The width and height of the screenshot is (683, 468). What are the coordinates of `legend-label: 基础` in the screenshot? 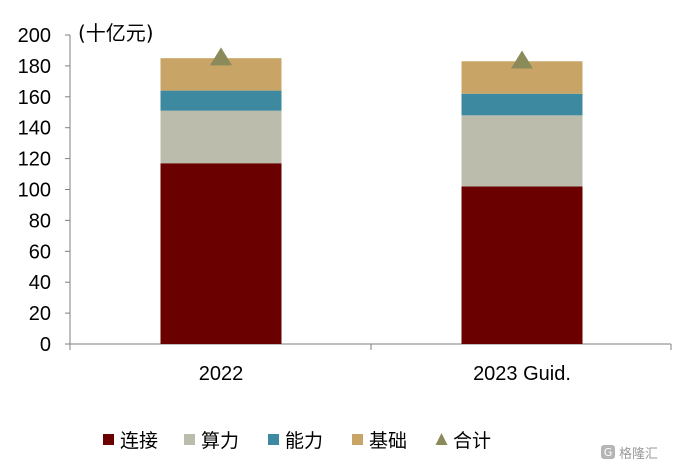 It's located at (388, 441).